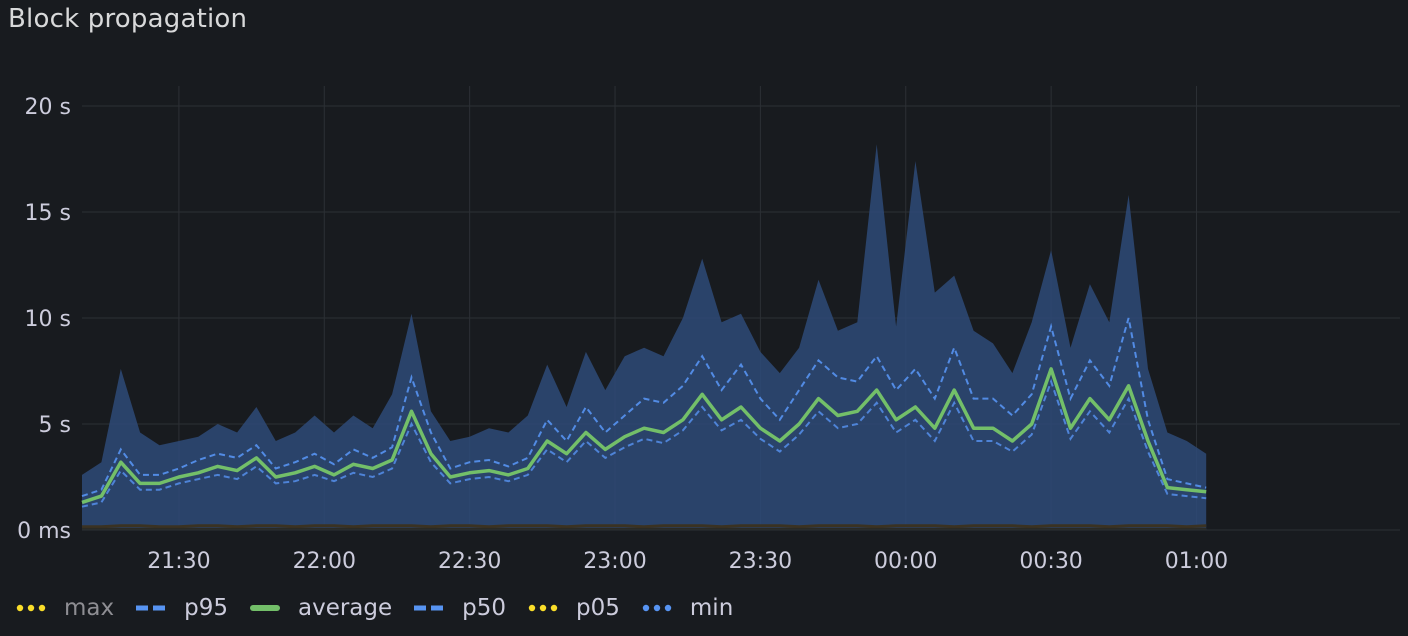  I want to click on legend-swatch-p95, so click(151, 608).